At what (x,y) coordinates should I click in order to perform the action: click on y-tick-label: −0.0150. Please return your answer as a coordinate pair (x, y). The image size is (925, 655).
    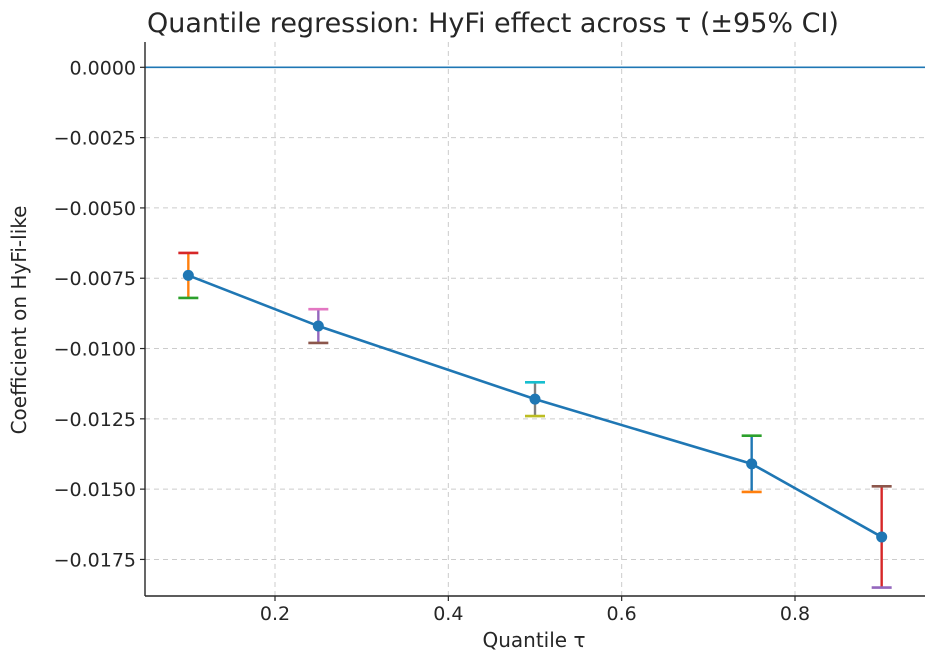
    Looking at the image, I should click on (95, 490).